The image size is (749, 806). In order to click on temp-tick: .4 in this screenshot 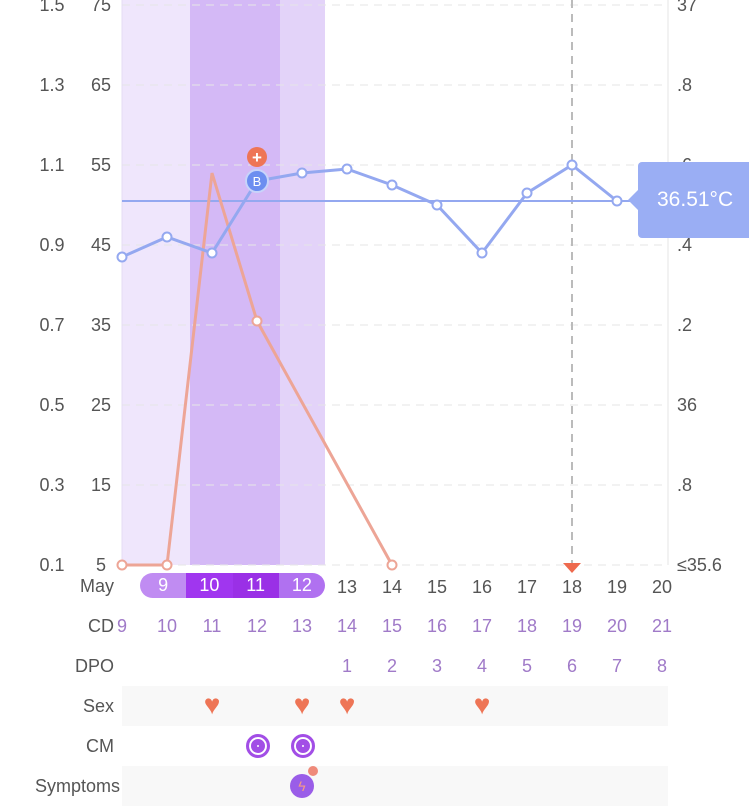, I will do `click(684, 245)`.